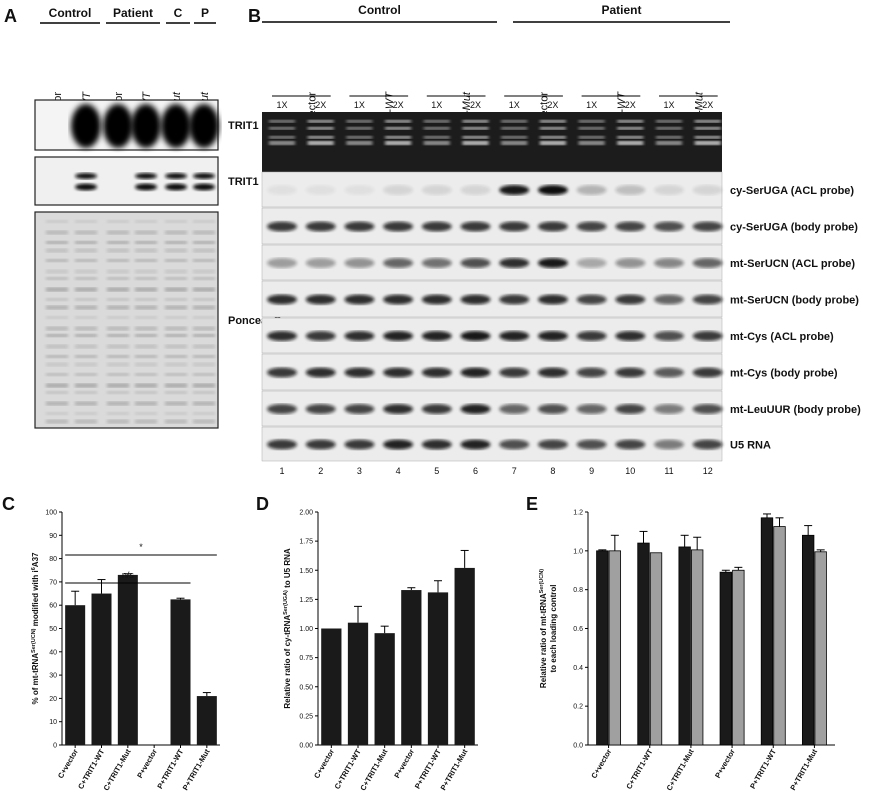 The image size is (888, 800). Describe the element at coordinates (53, 536) in the screenshot. I see `y-tick-label: 90` at that location.